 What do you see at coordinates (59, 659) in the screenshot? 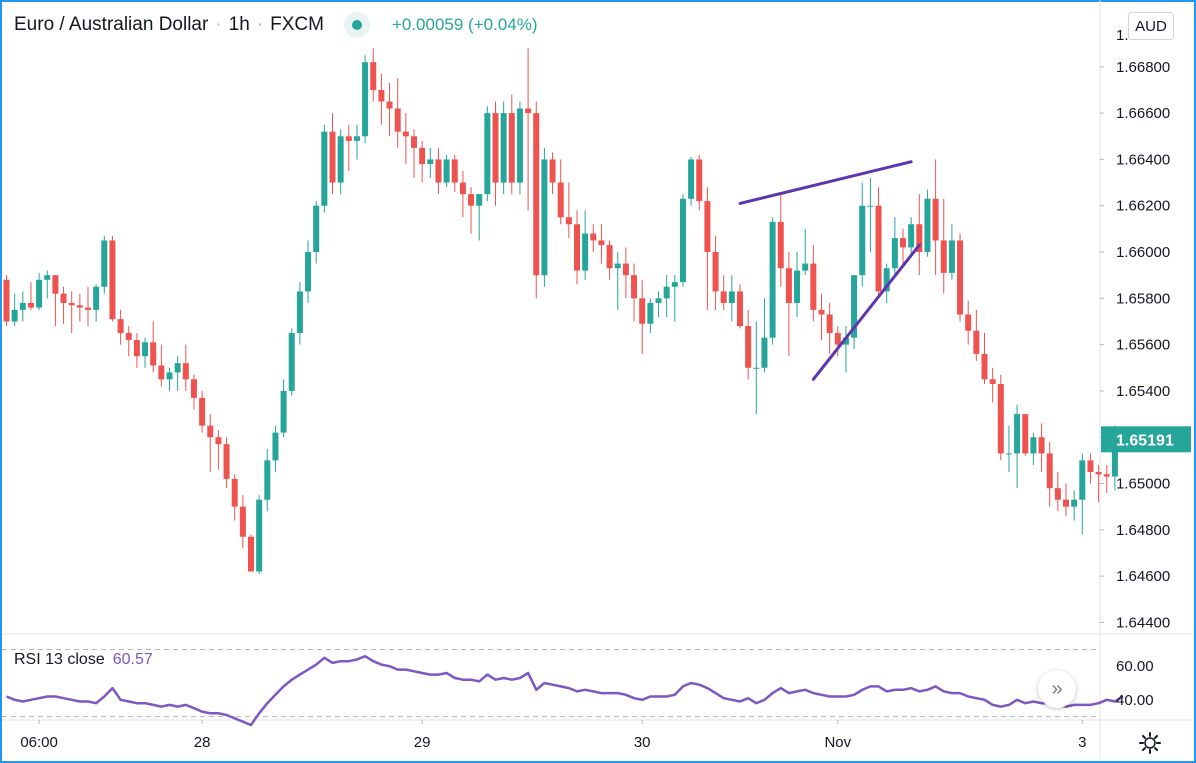
I see `rsi-name: RSI 13 close` at bounding box center [59, 659].